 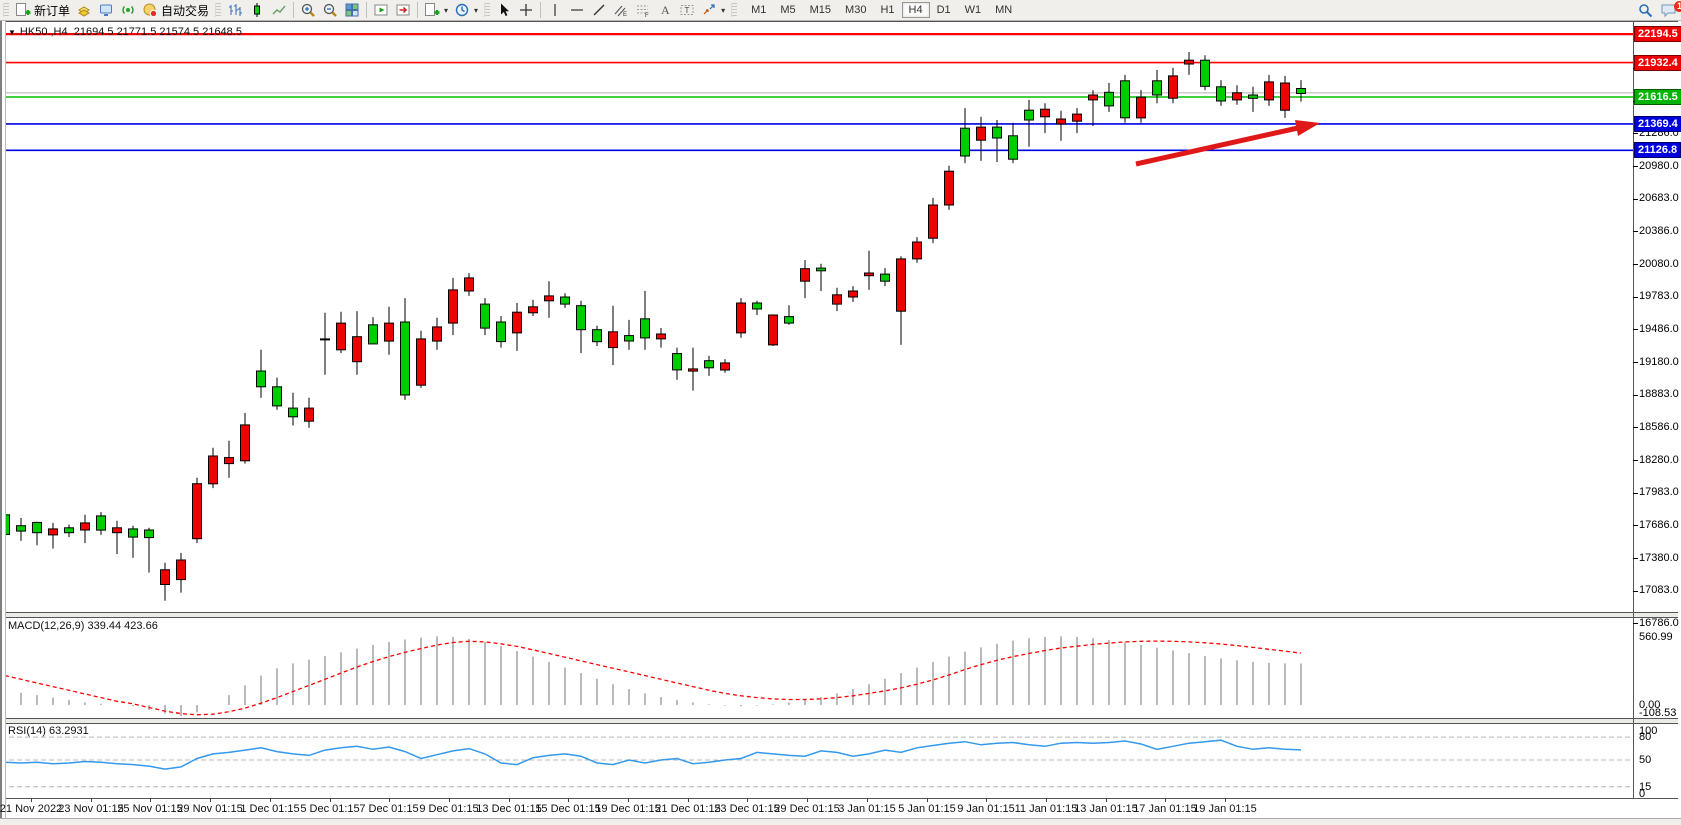 What do you see at coordinates (1657, 150) in the screenshot?
I see `price-line-badge: 21126.8` at bounding box center [1657, 150].